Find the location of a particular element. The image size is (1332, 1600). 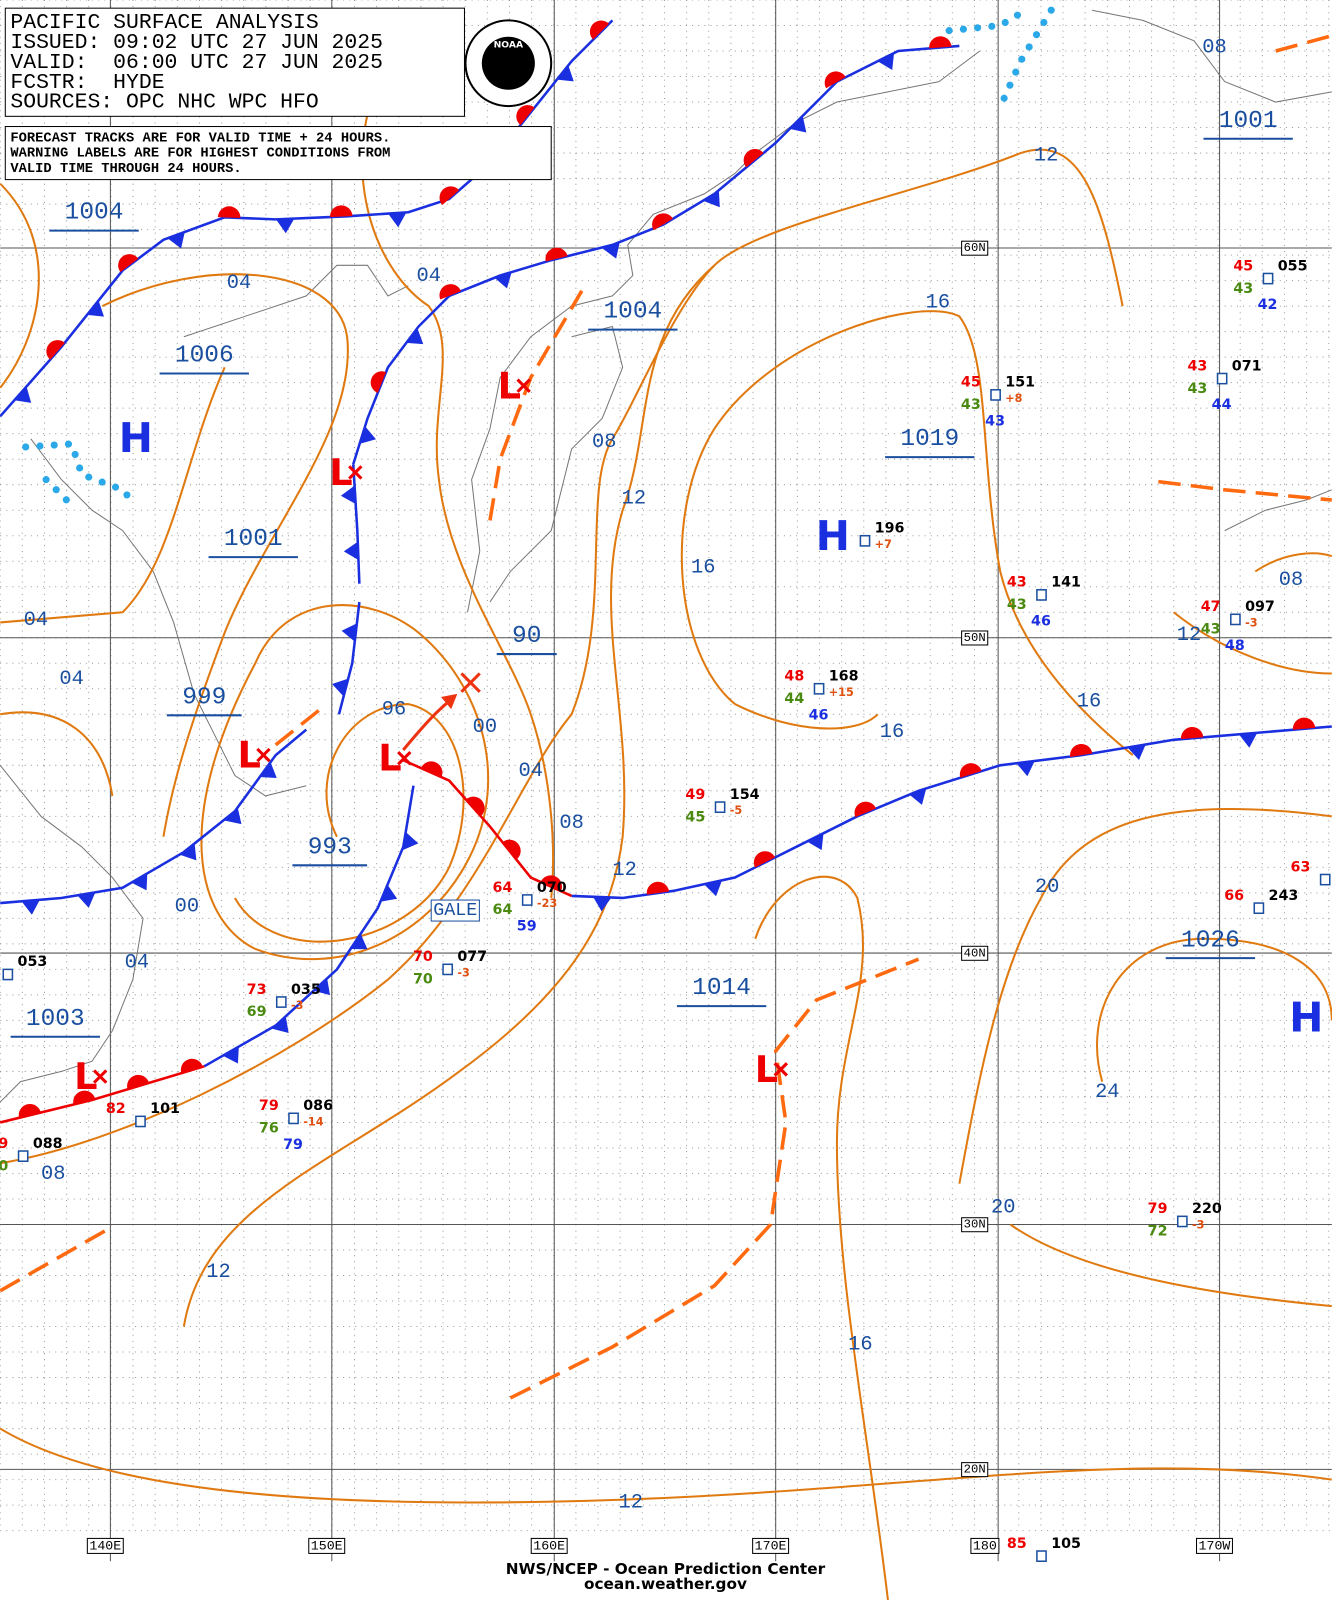

notes-box is located at coordinates (278, 153).